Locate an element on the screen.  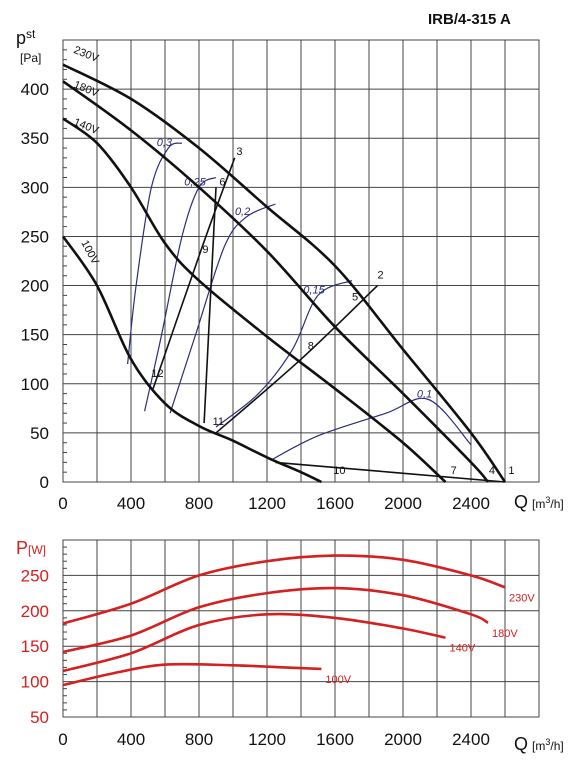
bottom-xtick-label: 400 is located at coordinates (131, 739).